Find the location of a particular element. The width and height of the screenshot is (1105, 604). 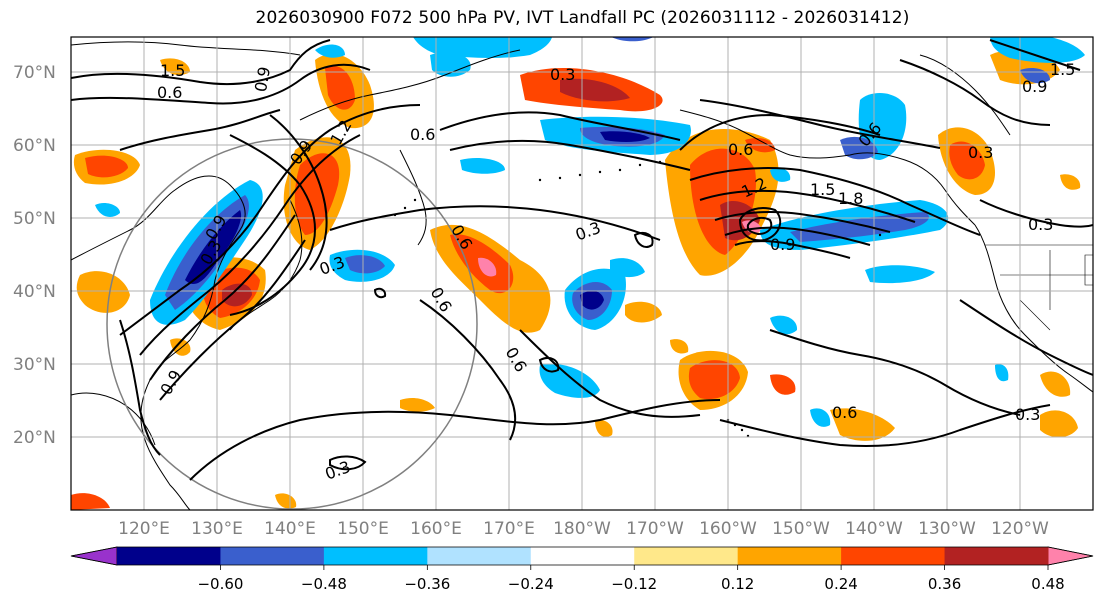

lon-label: 180°W is located at coordinates (582, 529).